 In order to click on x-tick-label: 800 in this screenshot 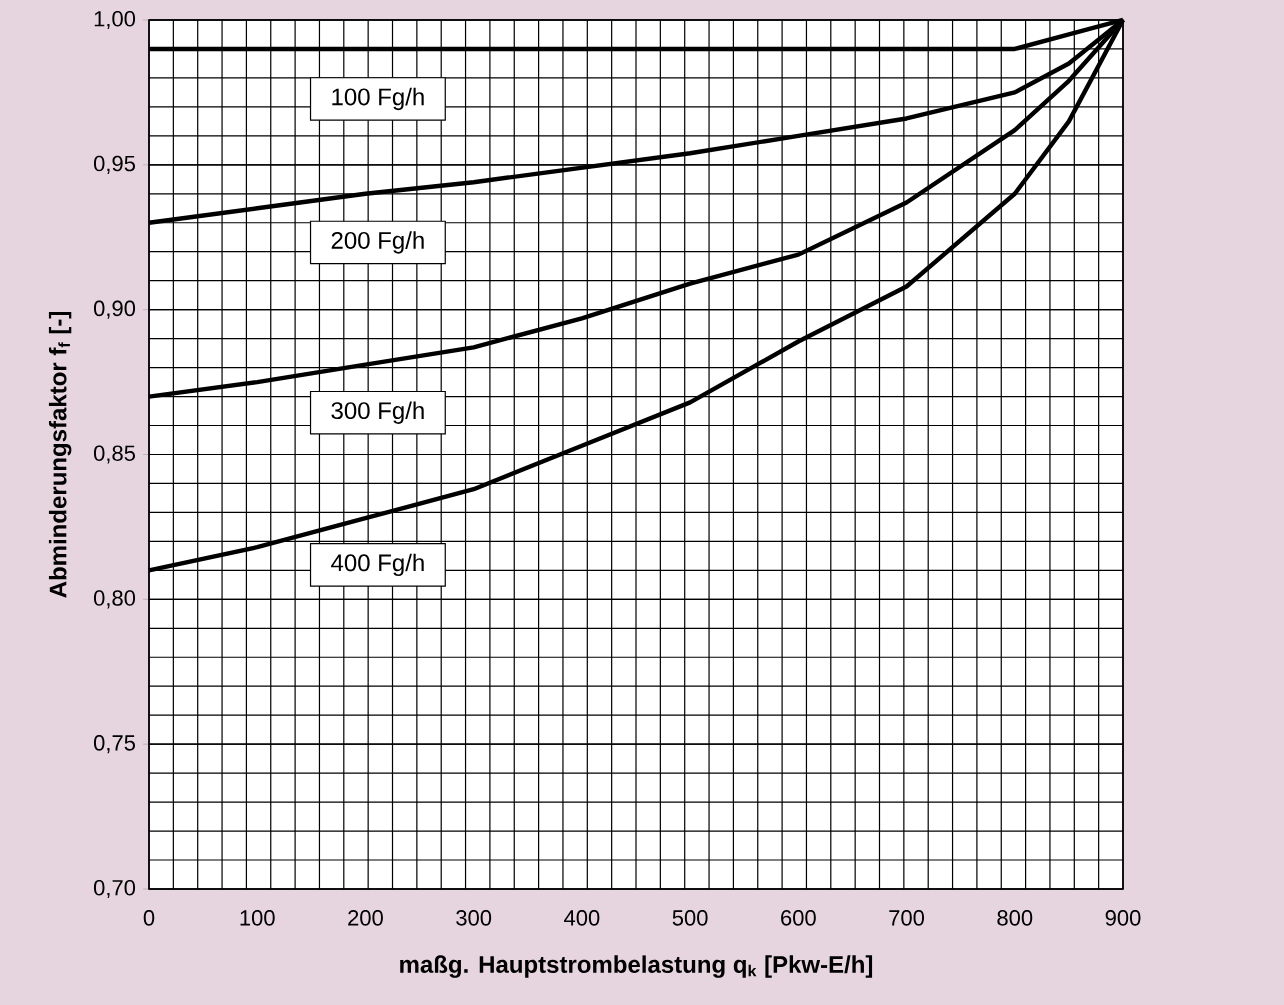, I will do `click(1015, 918)`.